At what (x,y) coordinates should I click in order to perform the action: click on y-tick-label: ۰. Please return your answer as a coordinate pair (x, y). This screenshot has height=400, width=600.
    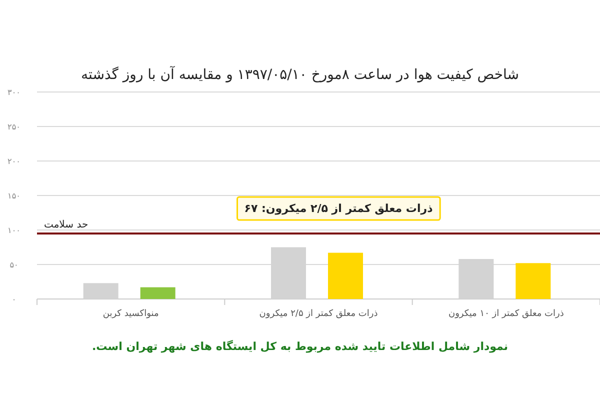
    Looking at the image, I should click on (14, 299).